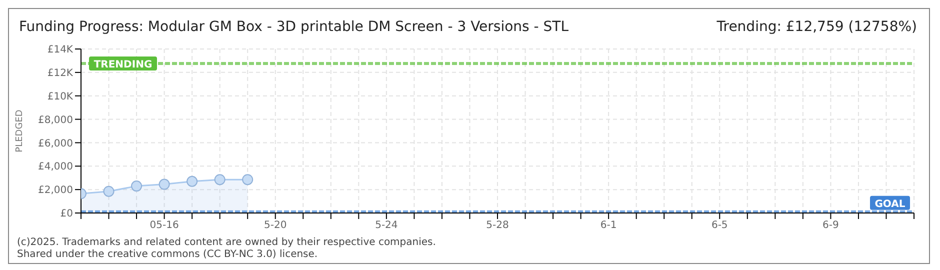 The width and height of the screenshot is (940, 270). Describe the element at coordinates (55, 190) in the screenshot. I see `y-tick-label: £2,000` at that location.